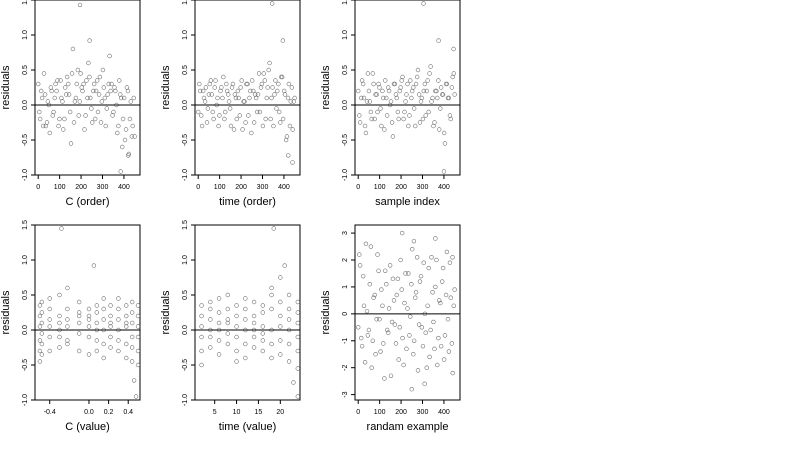 The height and width of the screenshot is (450, 800). Describe the element at coordinates (345, 105) in the screenshot. I see `y-tick-label: 0.0` at that location.